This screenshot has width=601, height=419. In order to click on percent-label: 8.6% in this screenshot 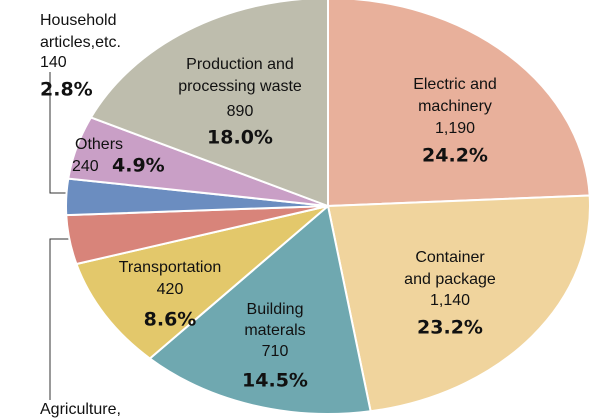, I will do `click(170, 320)`.